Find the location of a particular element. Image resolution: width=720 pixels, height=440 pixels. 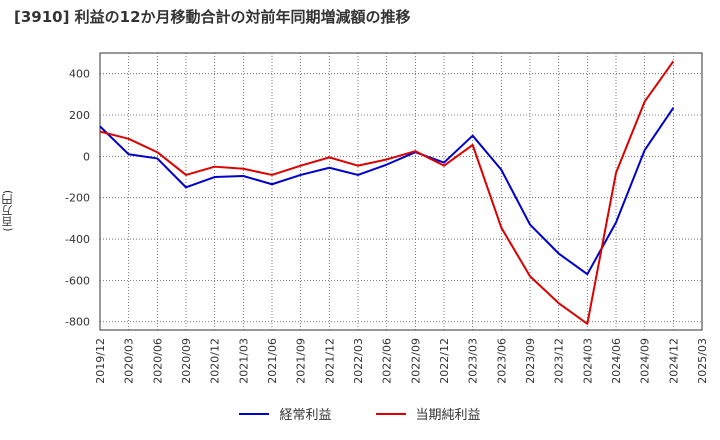

x-tick-label: 2020/12 is located at coordinates (215, 361).